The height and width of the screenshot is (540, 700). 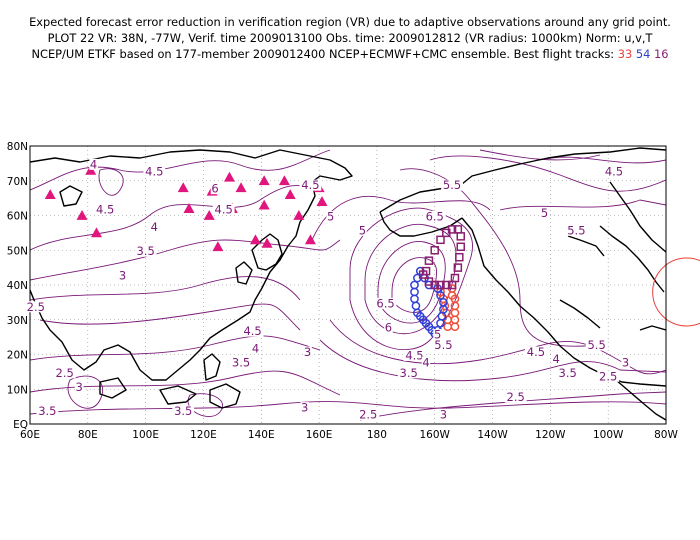 I want to click on lat-tick-label: 50N, so click(x=17, y=251).